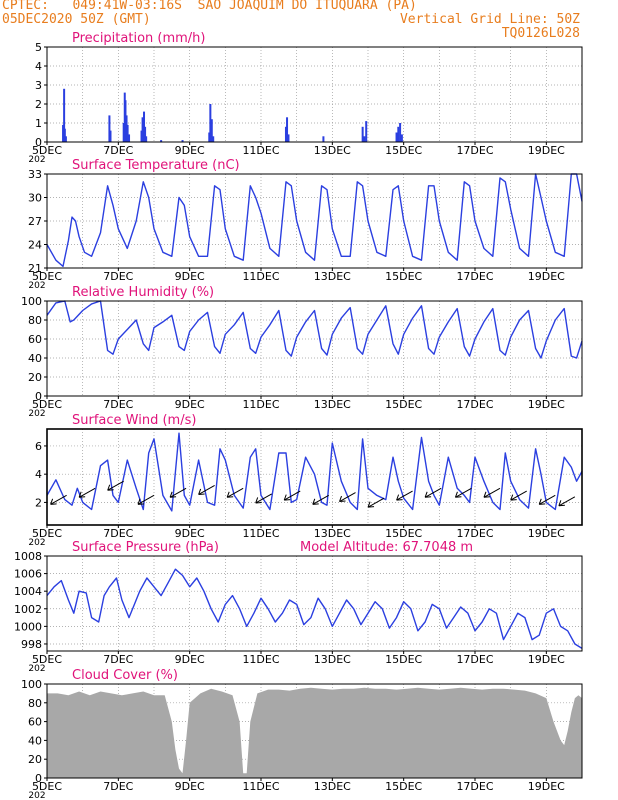 This screenshot has height=800, width=618. I want to click on wind-title: Surface Wind (m/s), so click(134, 420).